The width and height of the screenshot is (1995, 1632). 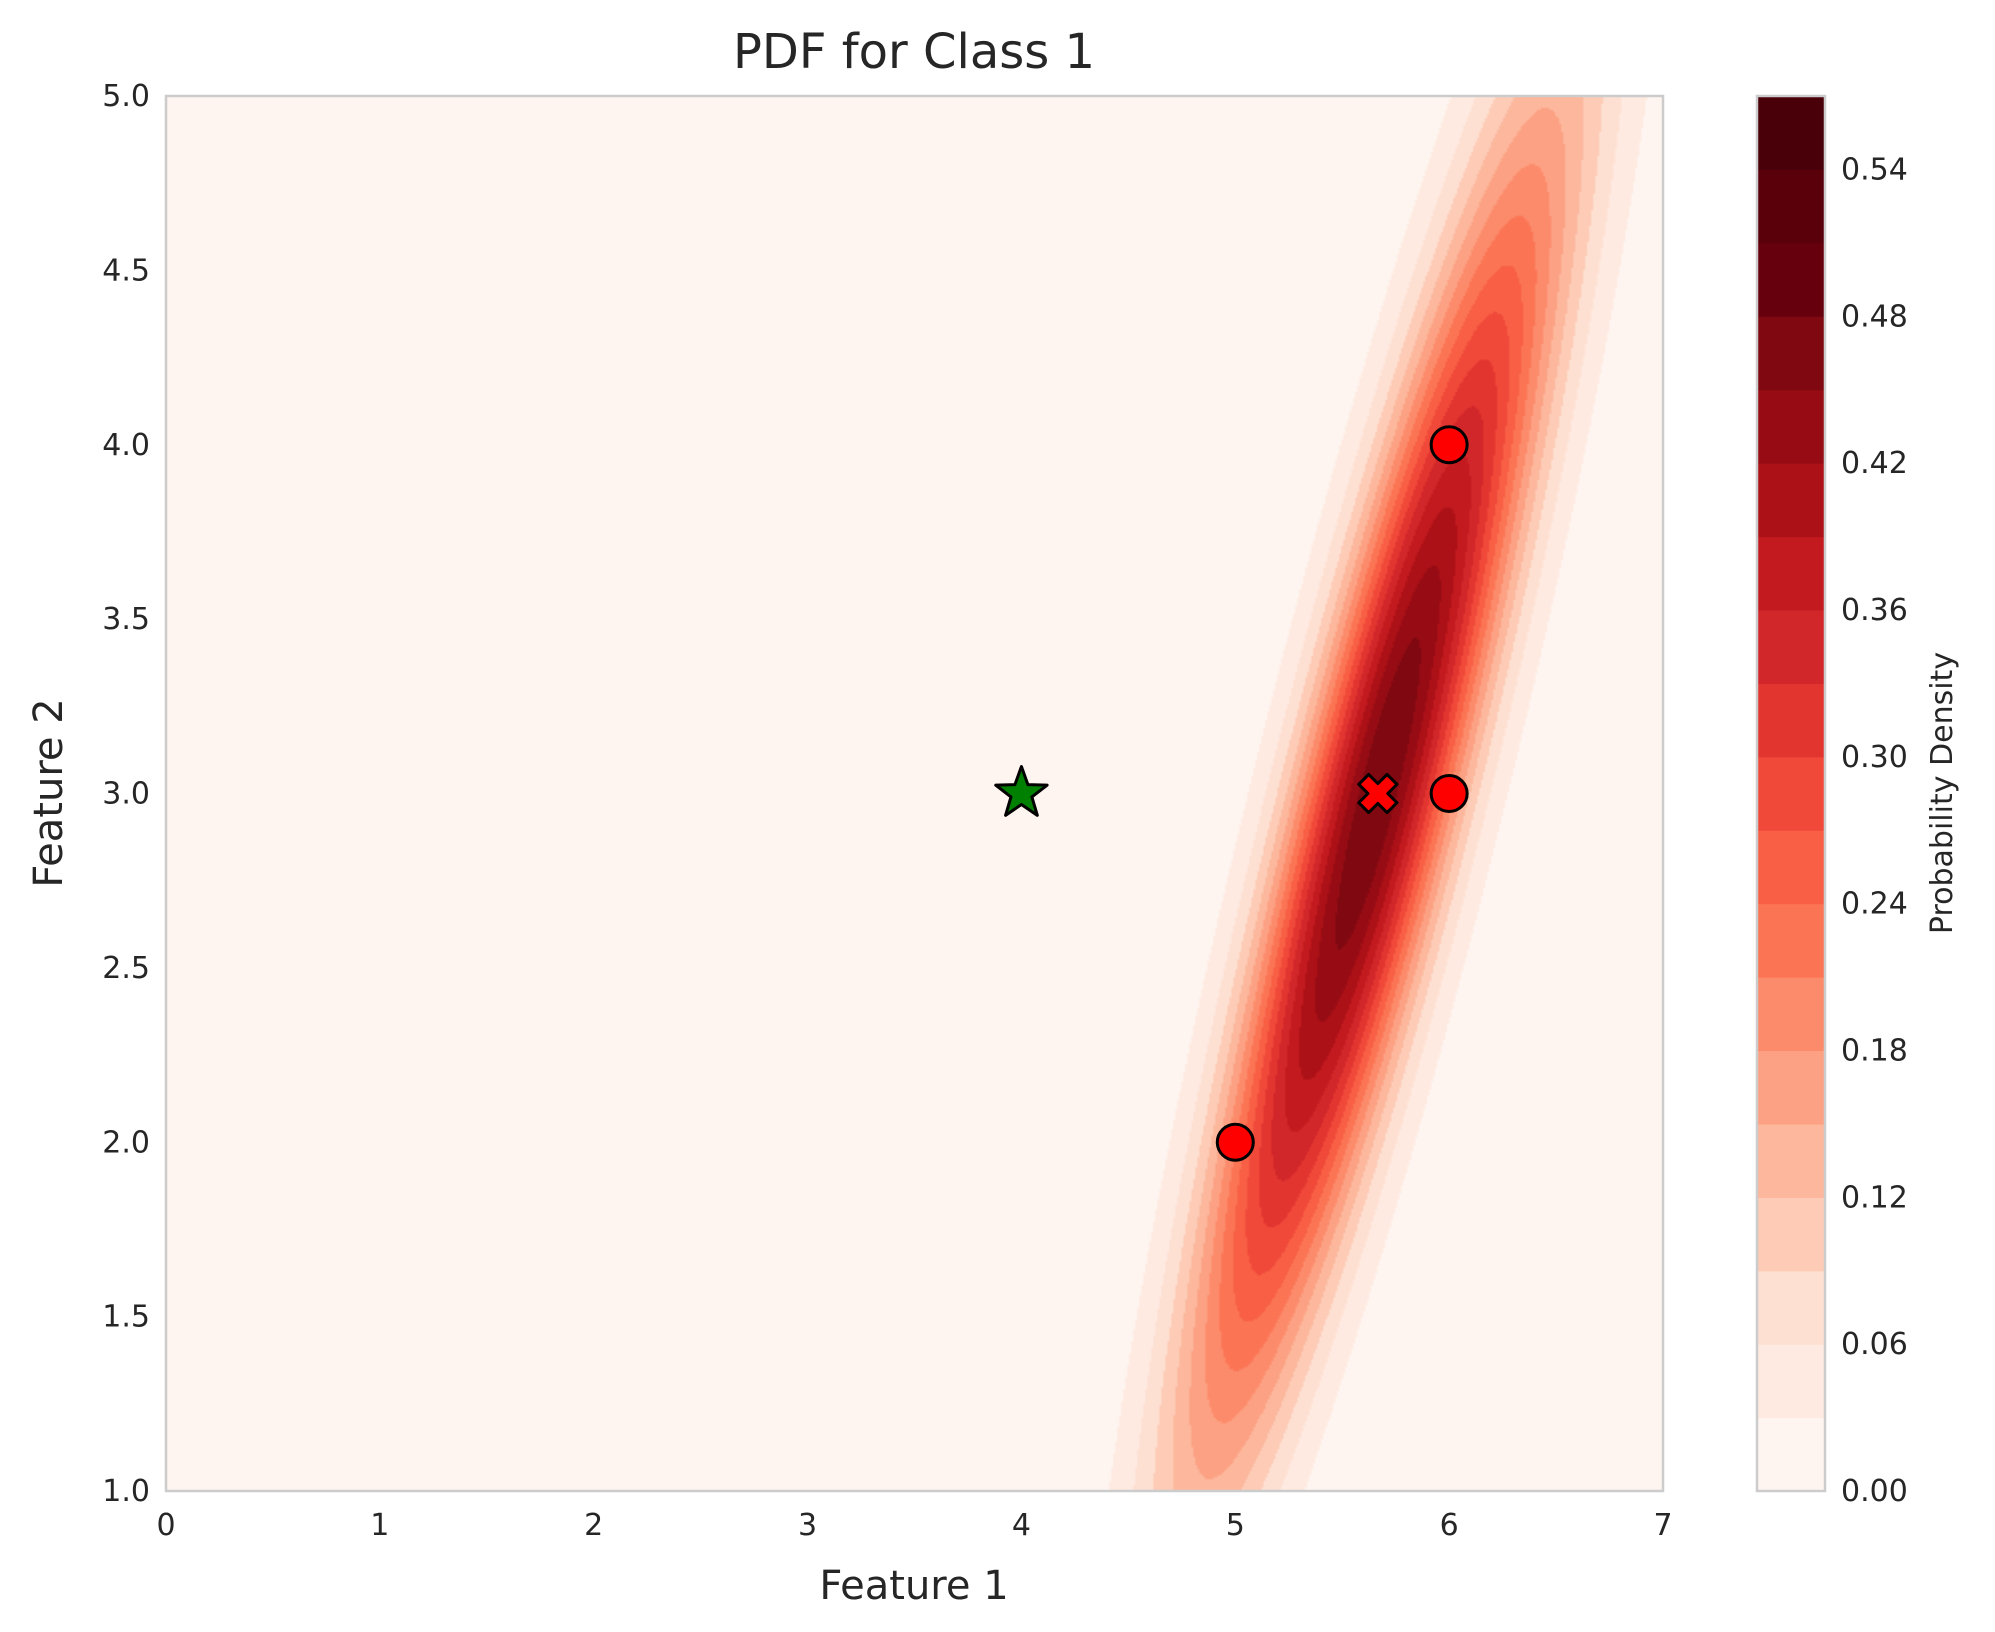 What do you see at coordinates (914, 1525) in the screenshot?
I see `x-axis-ticks: 0 1 2 3 4 5 6 7` at bounding box center [914, 1525].